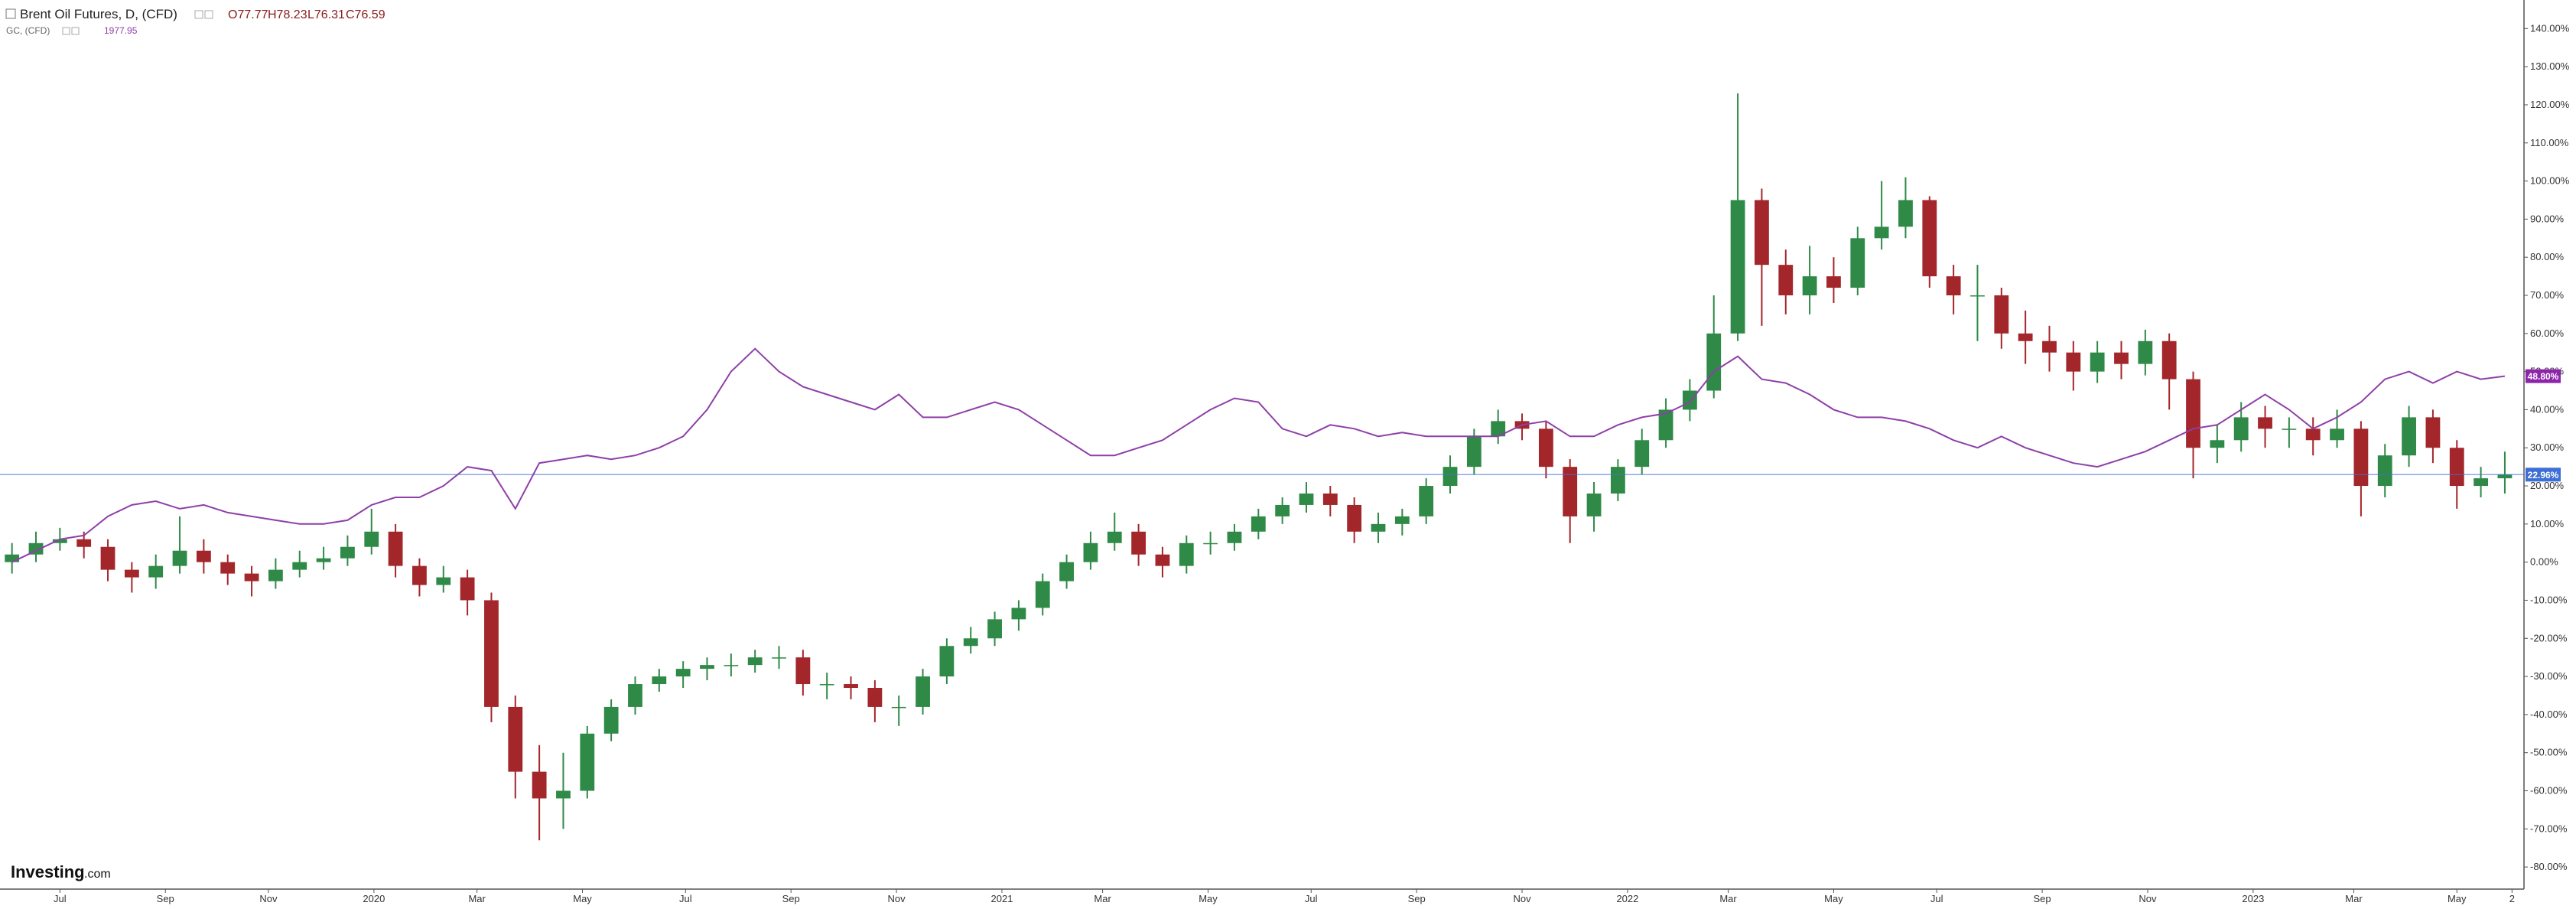 The width and height of the screenshot is (2576, 909). Describe the element at coordinates (121, 30) in the screenshot. I see `gold-last: 1977.95` at that location.